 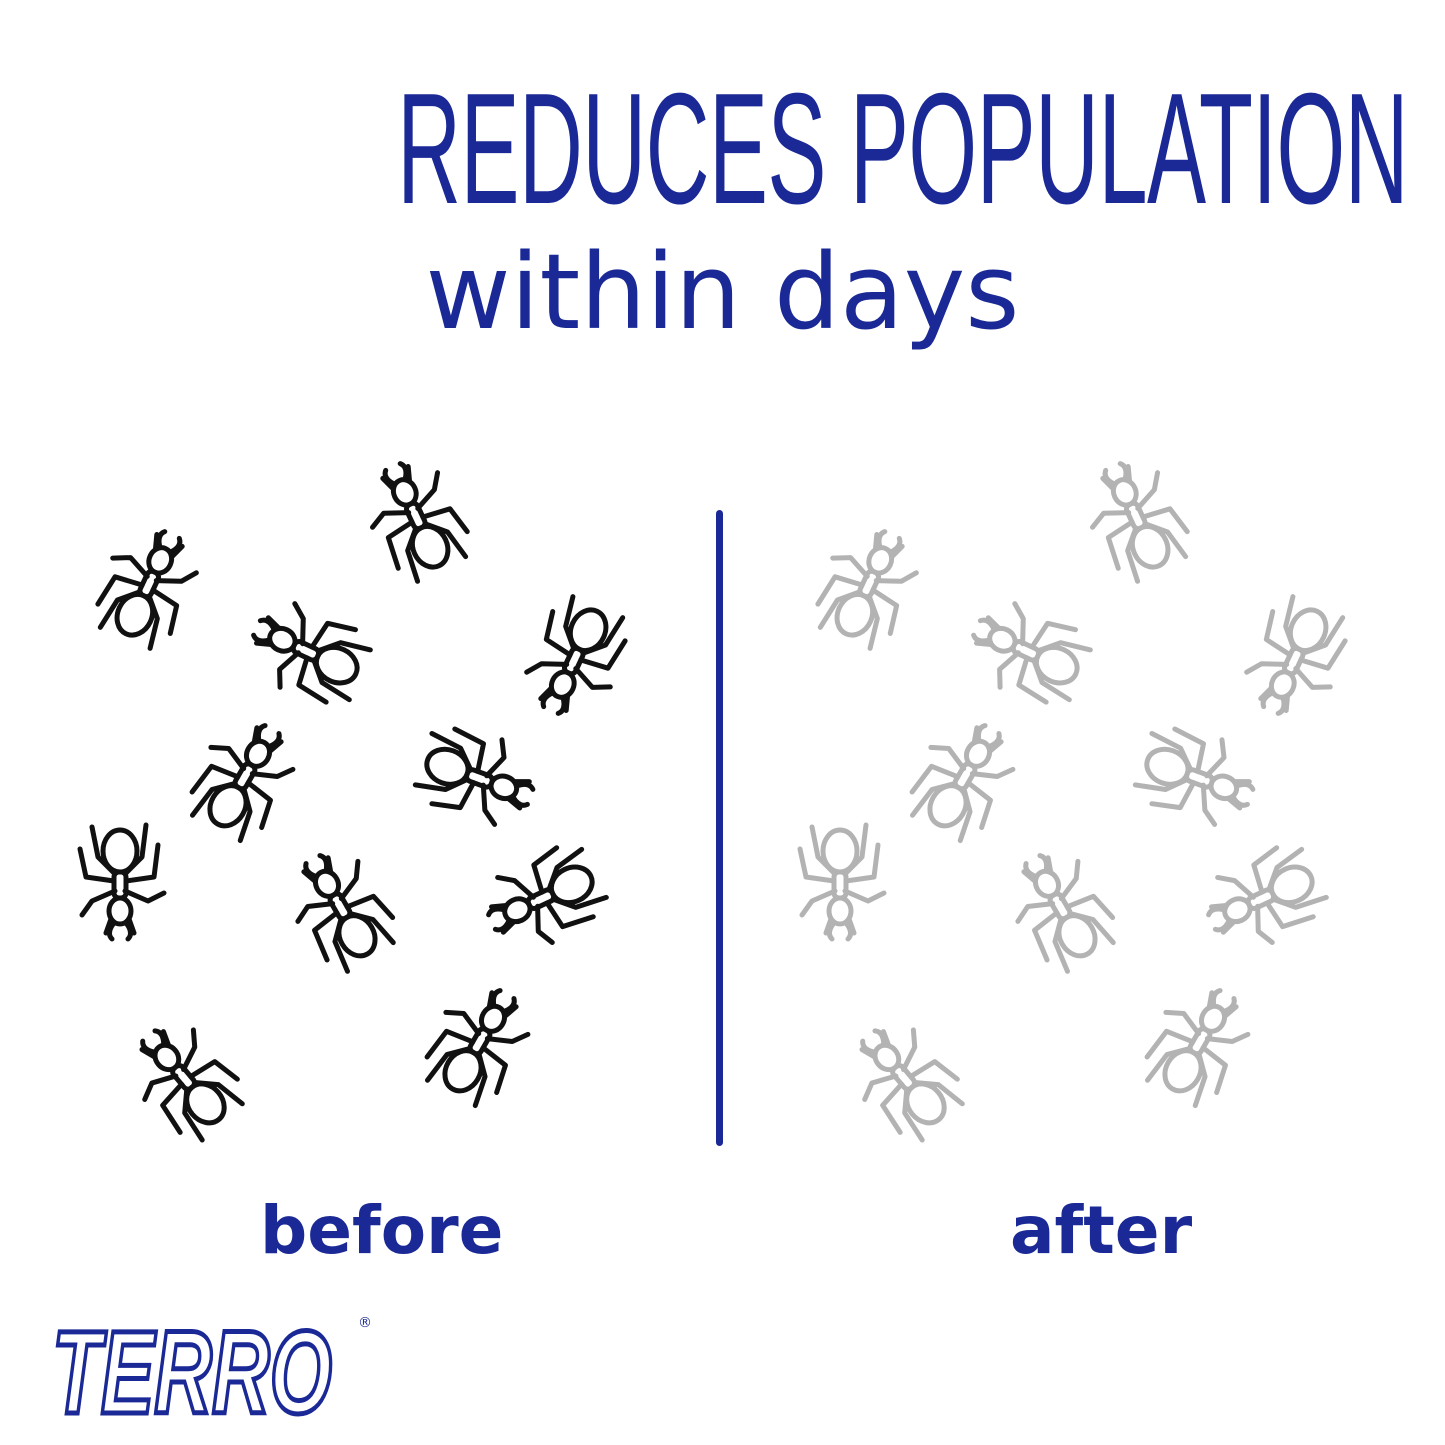 I want to click on subheadline: within days, so click(x=722, y=292).